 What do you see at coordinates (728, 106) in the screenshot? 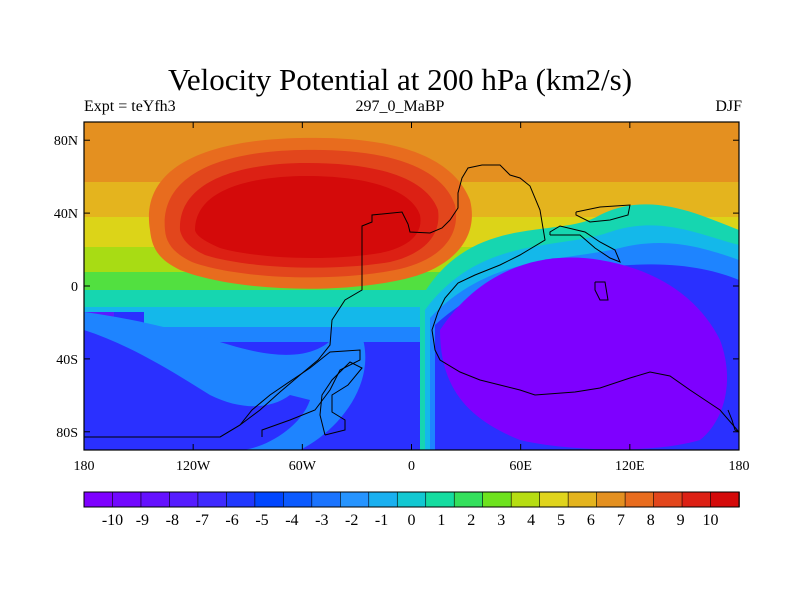
I see `season-label: DJF` at bounding box center [728, 106].